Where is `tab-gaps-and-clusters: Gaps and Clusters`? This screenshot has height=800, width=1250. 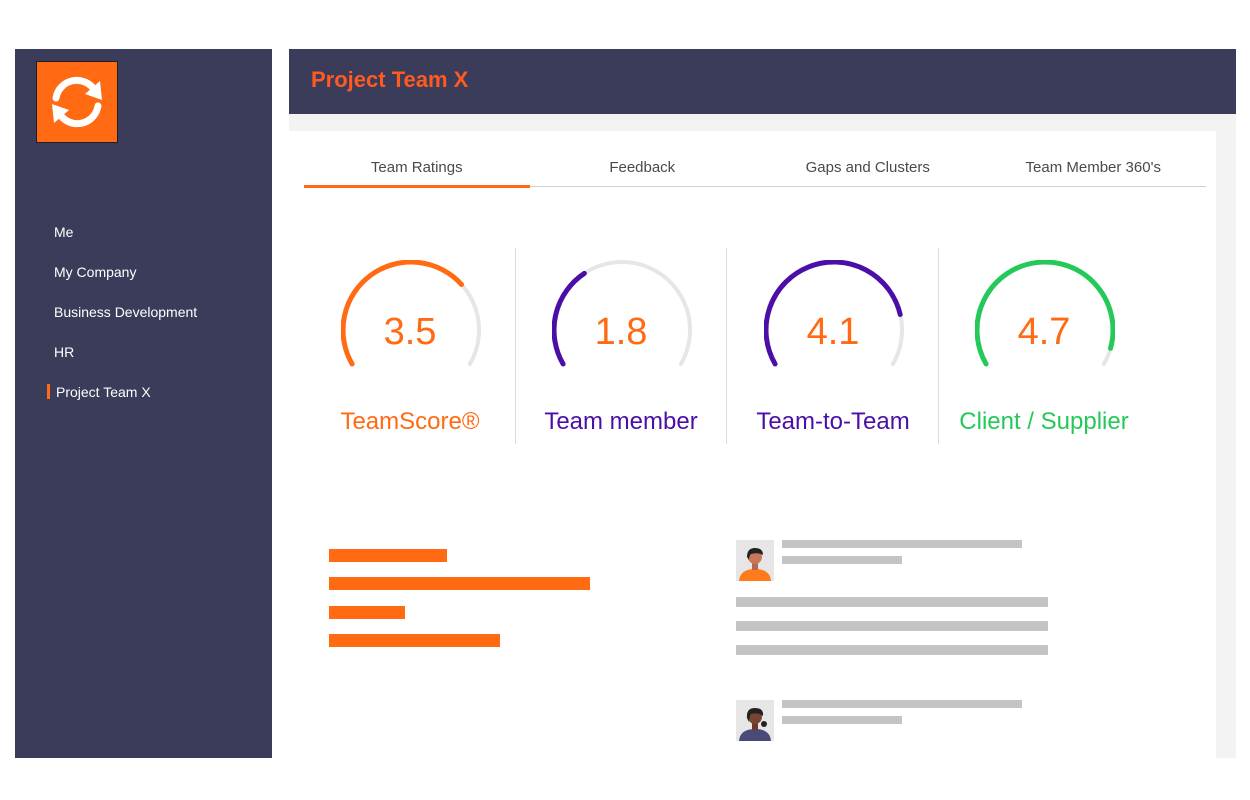 tab-gaps-and-clusters: Gaps and Clusters is located at coordinates (867, 167).